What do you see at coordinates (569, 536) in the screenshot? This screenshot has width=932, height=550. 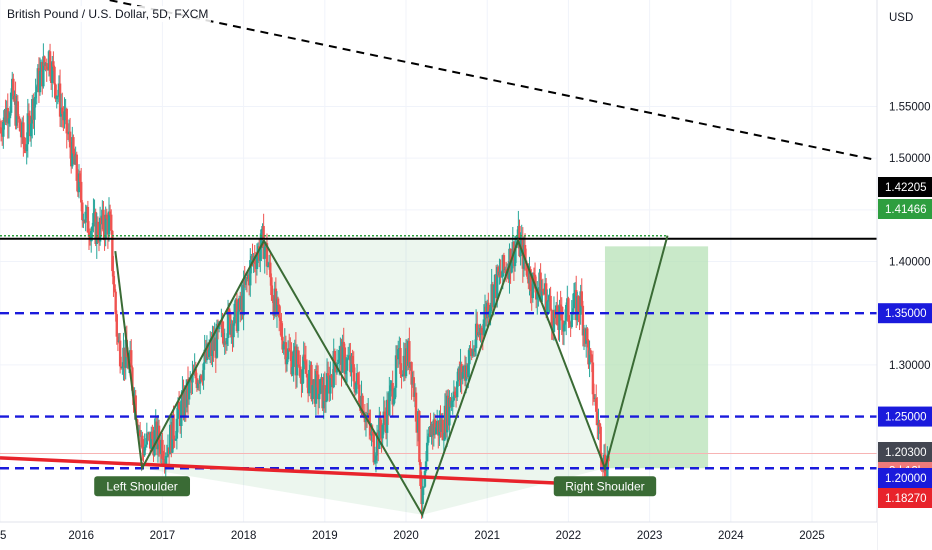 I see `x-tick-label: 2022` at bounding box center [569, 536].